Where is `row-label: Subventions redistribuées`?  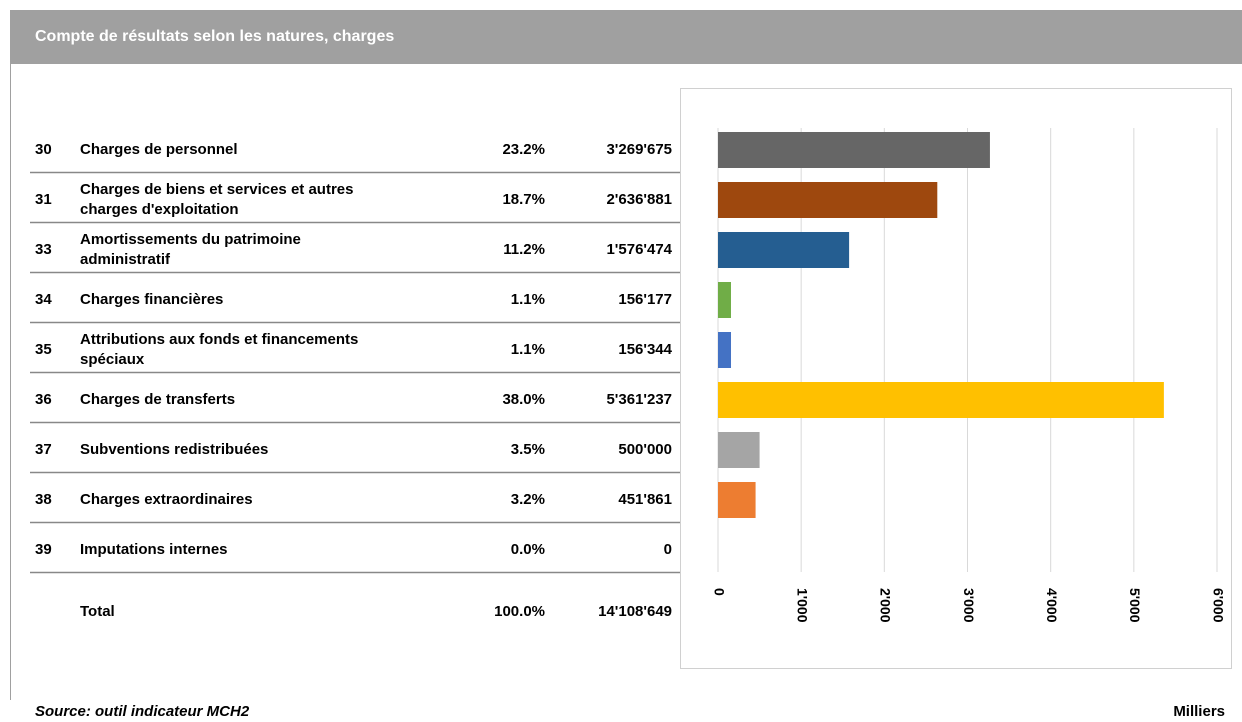 row-label: Subventions redistribuées is located at coordinates (174, 449).